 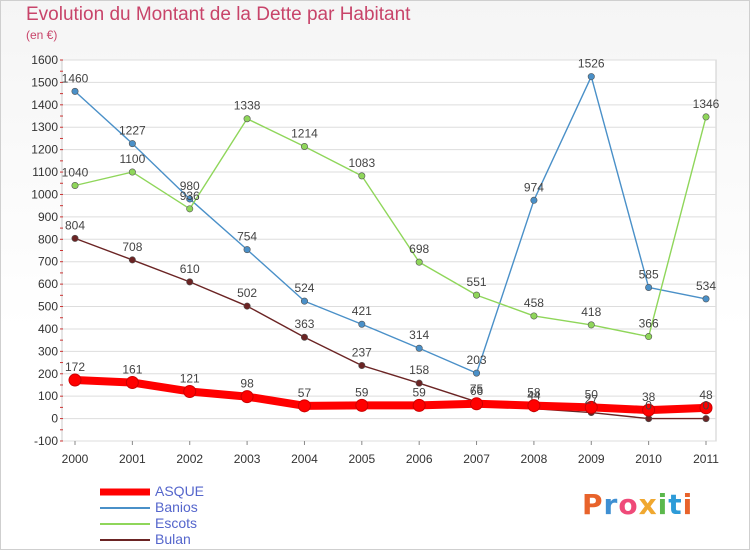 What do you see at coordinates (44, 194) in the screenshot?
I see `y-tick-label: 1000` at bounding box center [44, 194].